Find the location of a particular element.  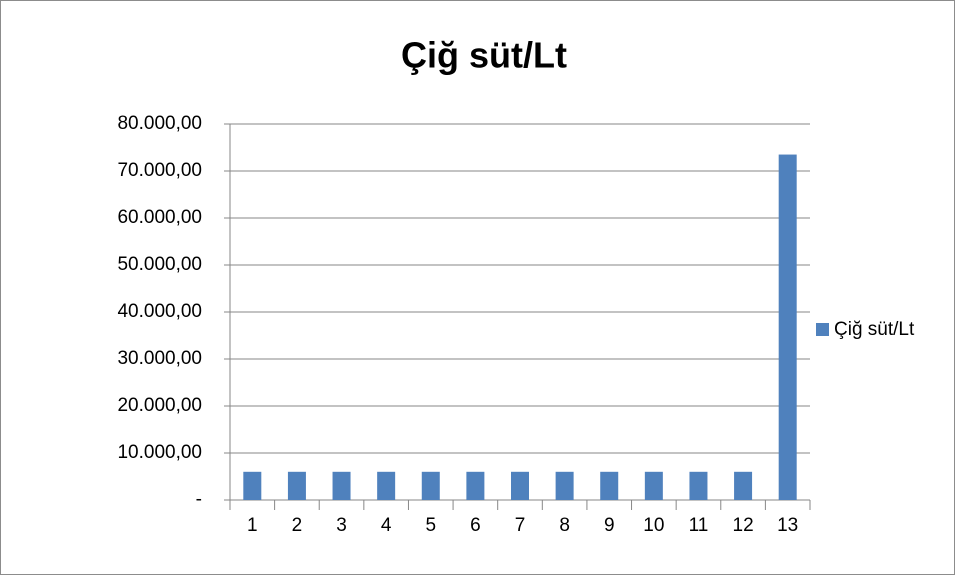

y-tick-label: 30.000,00 is located at coordinates (159, 358).